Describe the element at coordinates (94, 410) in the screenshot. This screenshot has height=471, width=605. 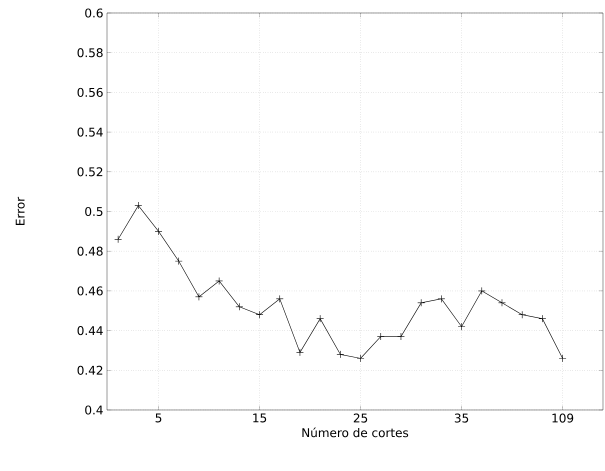
I see `y-tick-label: 0.4` at that location.